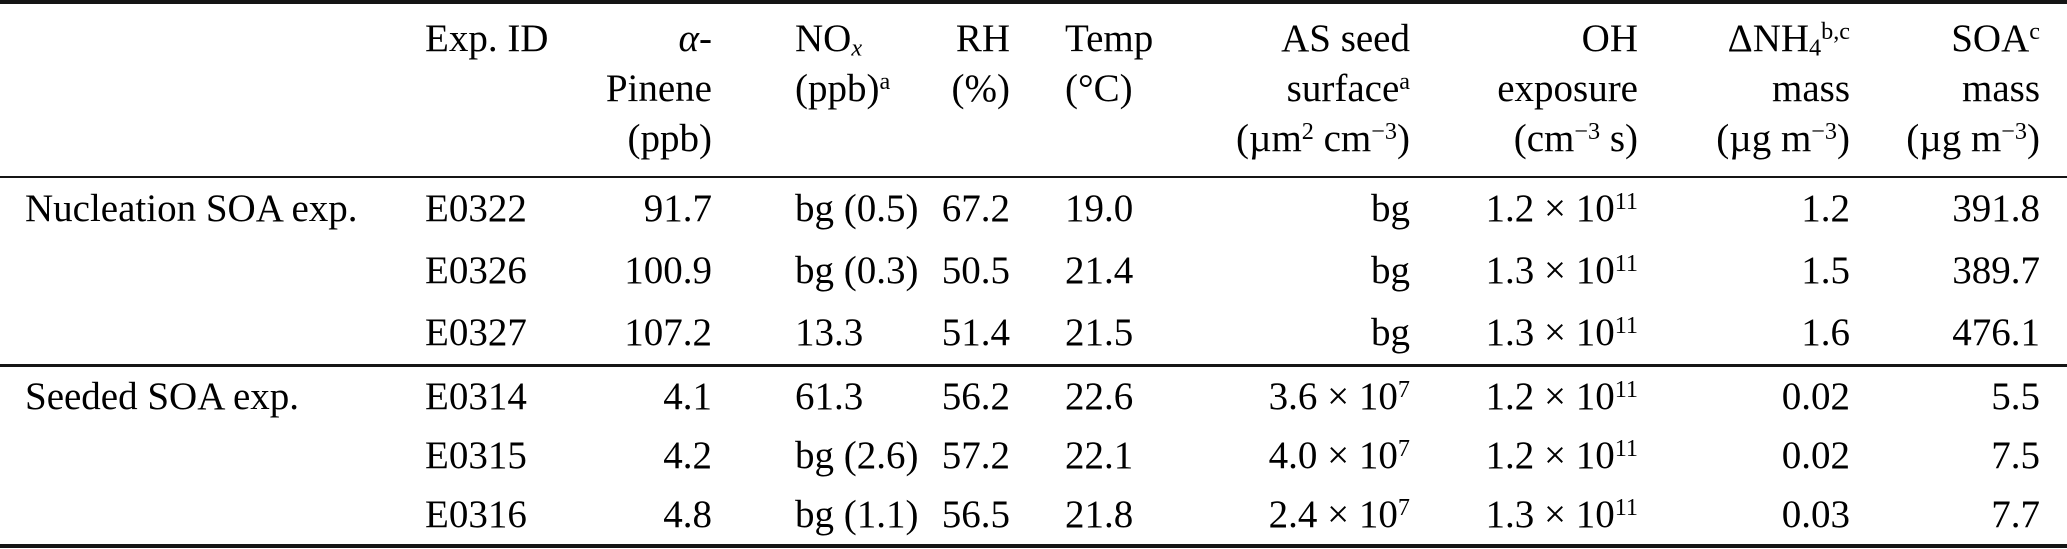 The image size is (2067, 549). What do you see at coordinates (636, 90) in the screenshot?
I see `column-header-pinene: α- Pinene (ppb)` at bounding box center [636, 90].